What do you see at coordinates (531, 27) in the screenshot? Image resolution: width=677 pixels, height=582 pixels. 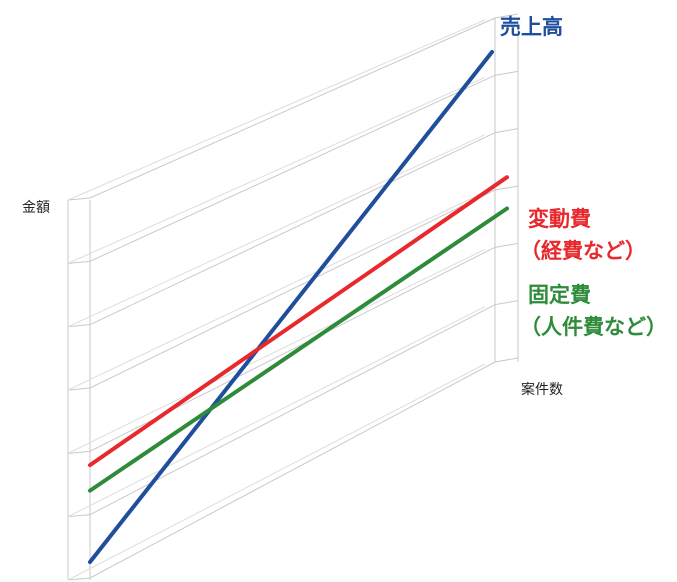 I see `series-label-sales: 売上高` at bounding box center [531, 27].